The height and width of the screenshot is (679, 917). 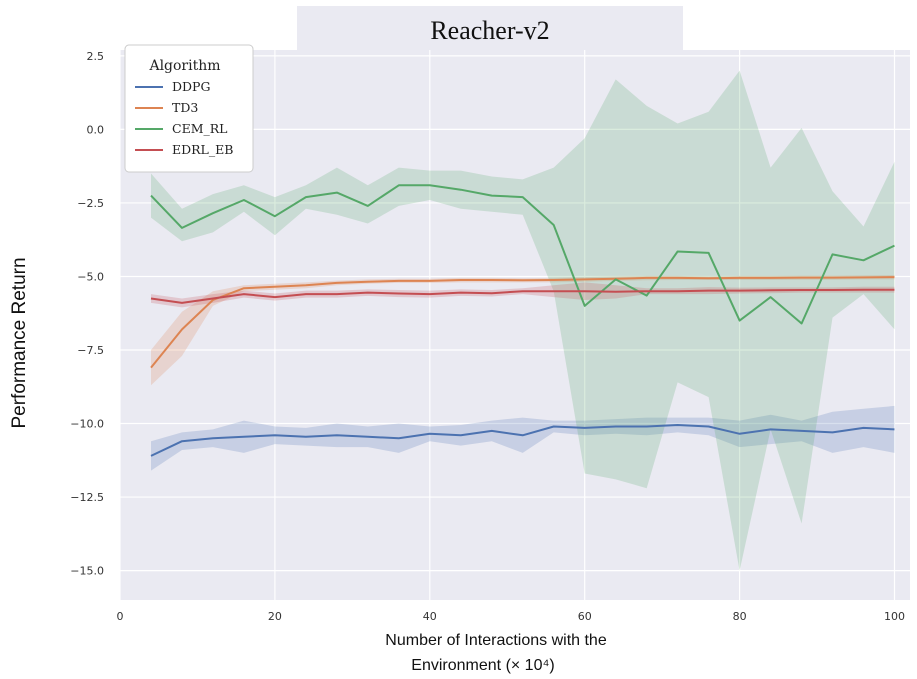 I want to click on legend-entry: DDPG, so click(x=191, y=86).